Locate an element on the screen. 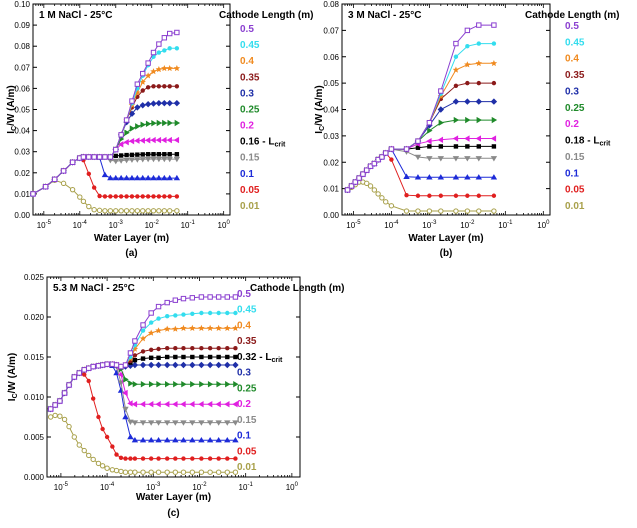 The image size is (637, 528). y-tick-label: 0.10 is located at coordinates (22, 4).